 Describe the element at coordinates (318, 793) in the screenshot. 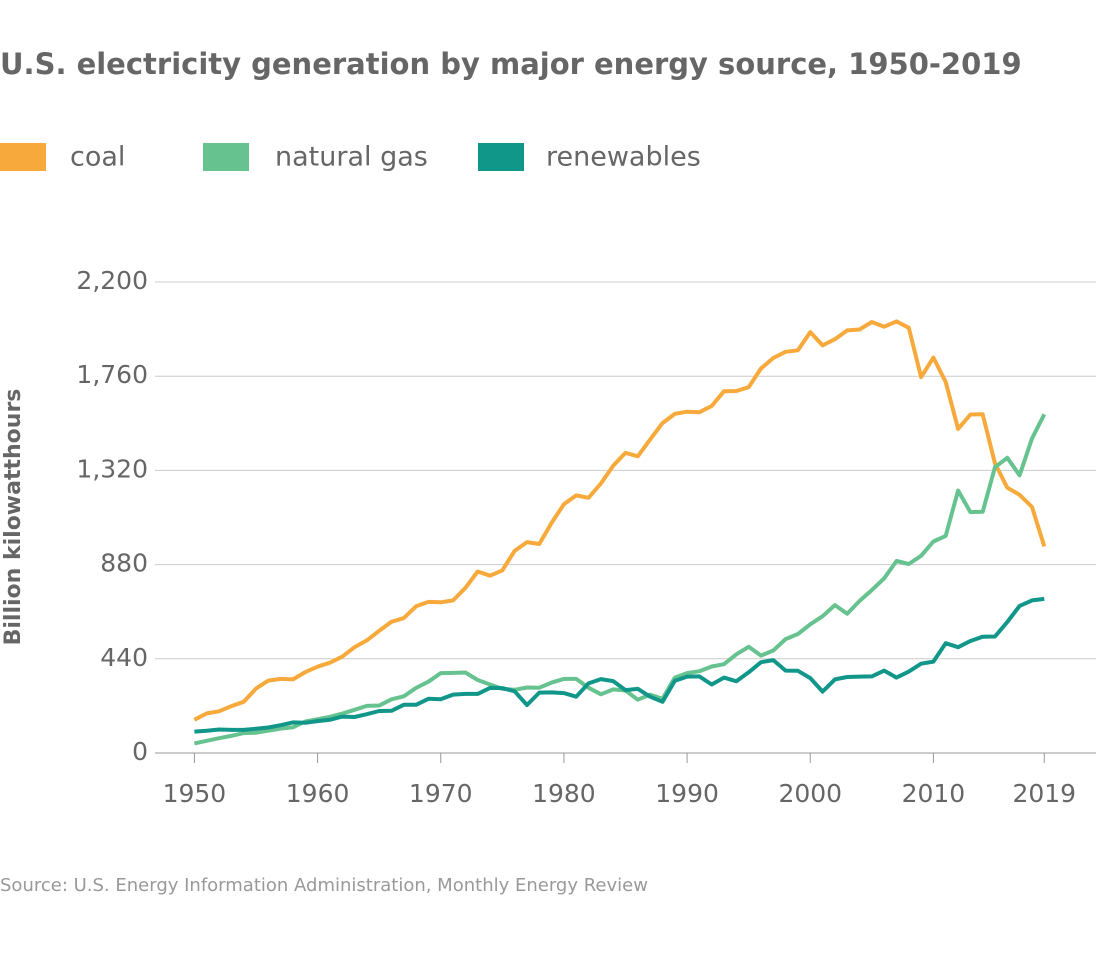

I see `x-tick-label: 1960` at that location.